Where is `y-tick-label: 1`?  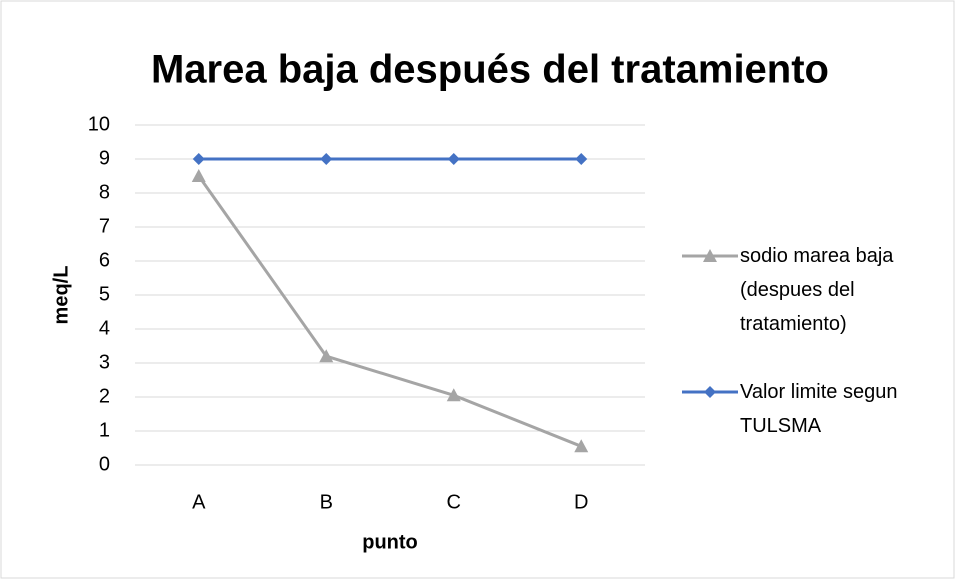
y-tick-label: 1 is located at coordinates (104, 430).